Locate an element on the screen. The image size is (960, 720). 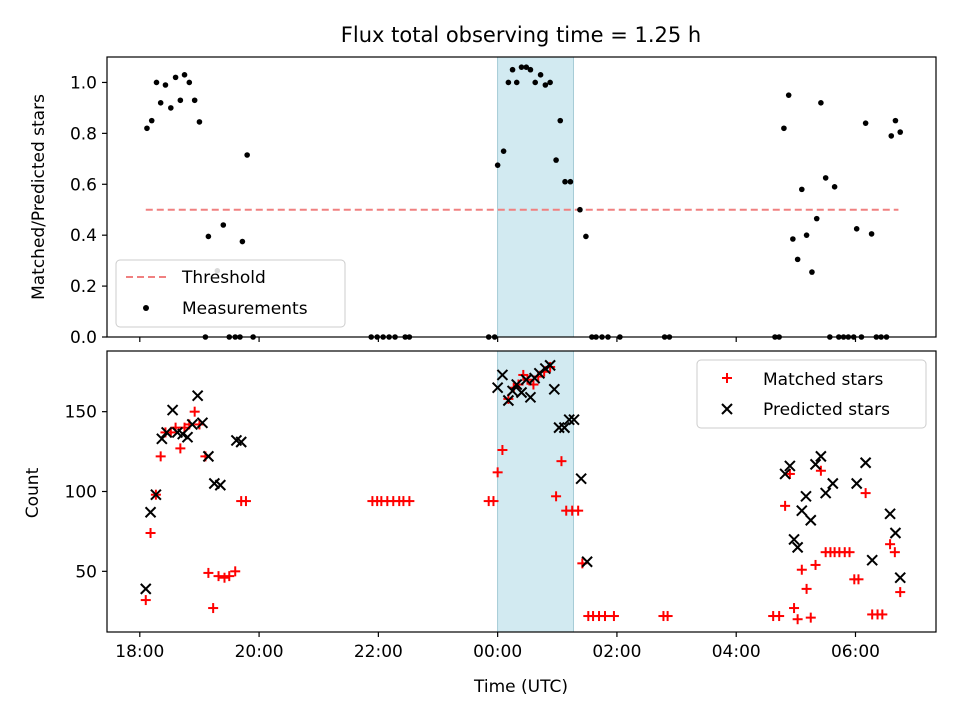
x-tick-label: 04:00 is located at coordinates (736, 652).